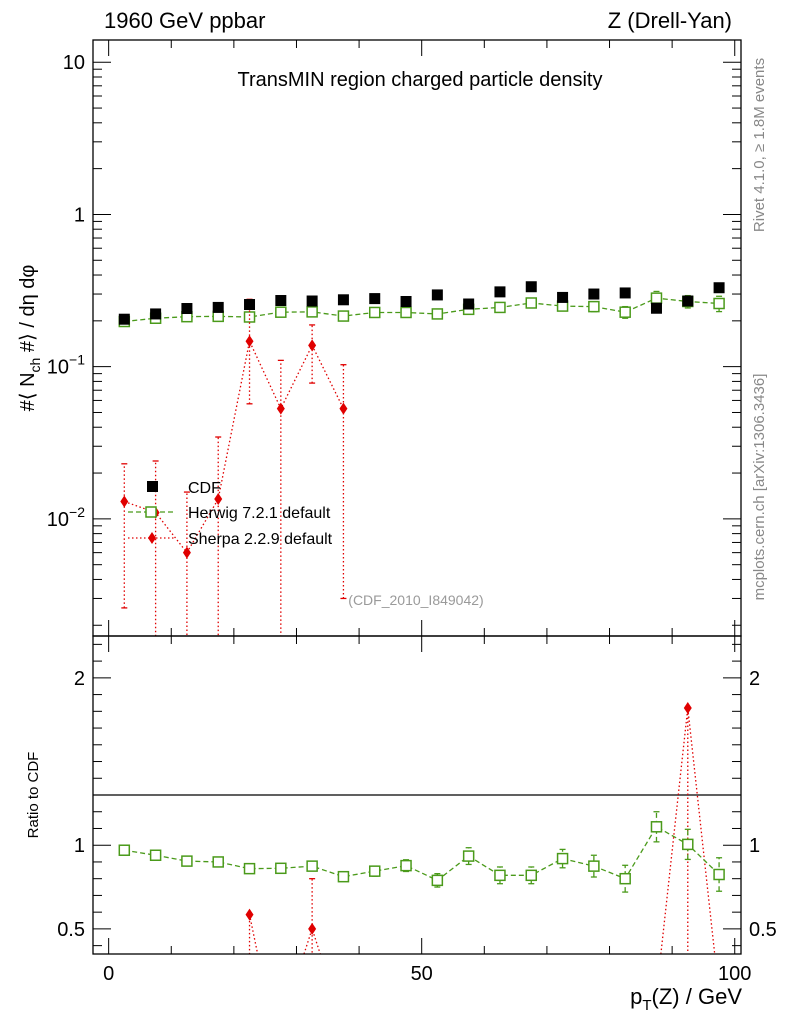 Image resolution: width=786 pixels, height=1024 pixels. Describe the element at coordinates (734, 974) in the screenshot. I see `x-tick-label: 100` at that location.